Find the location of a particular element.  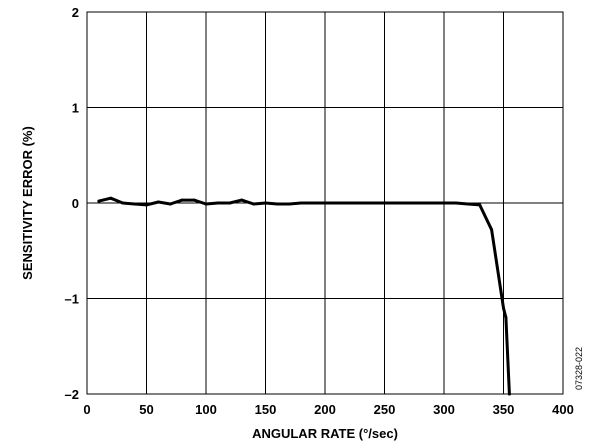

figure-id-label: 07328-022 is located at coordinates (579, 368).